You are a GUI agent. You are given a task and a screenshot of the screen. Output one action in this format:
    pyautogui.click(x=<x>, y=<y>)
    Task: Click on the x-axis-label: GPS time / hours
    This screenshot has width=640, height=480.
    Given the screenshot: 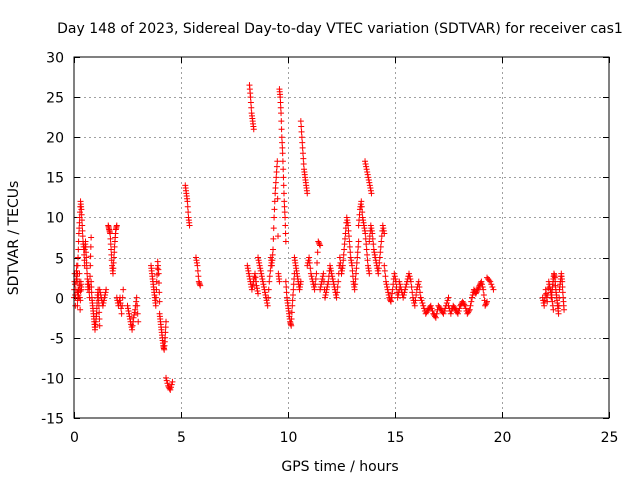 What is the action you would take?
    pyautogui.click(x=339, y=467)
    